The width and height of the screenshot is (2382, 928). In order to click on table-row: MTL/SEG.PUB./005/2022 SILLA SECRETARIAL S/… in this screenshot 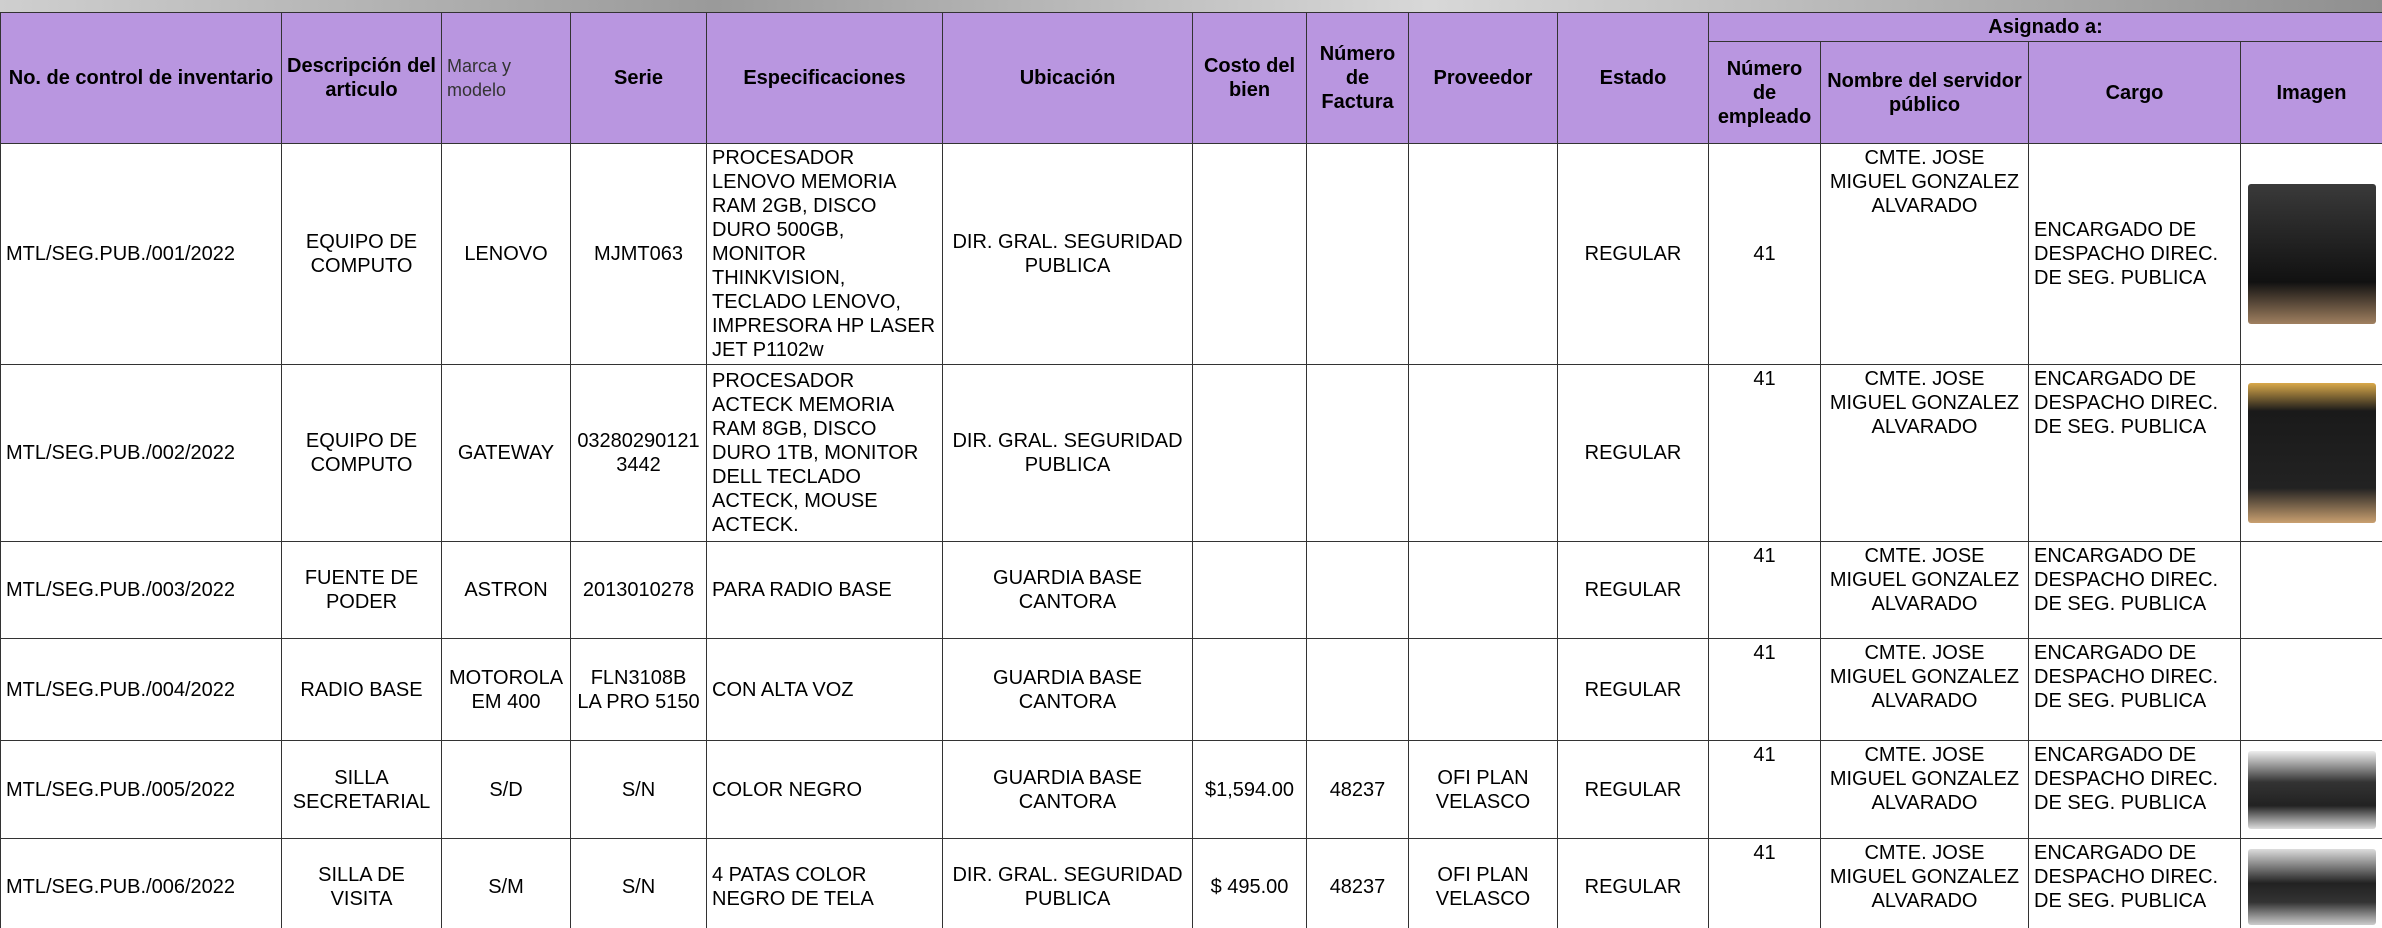, I will do `click(1191, 789)`.